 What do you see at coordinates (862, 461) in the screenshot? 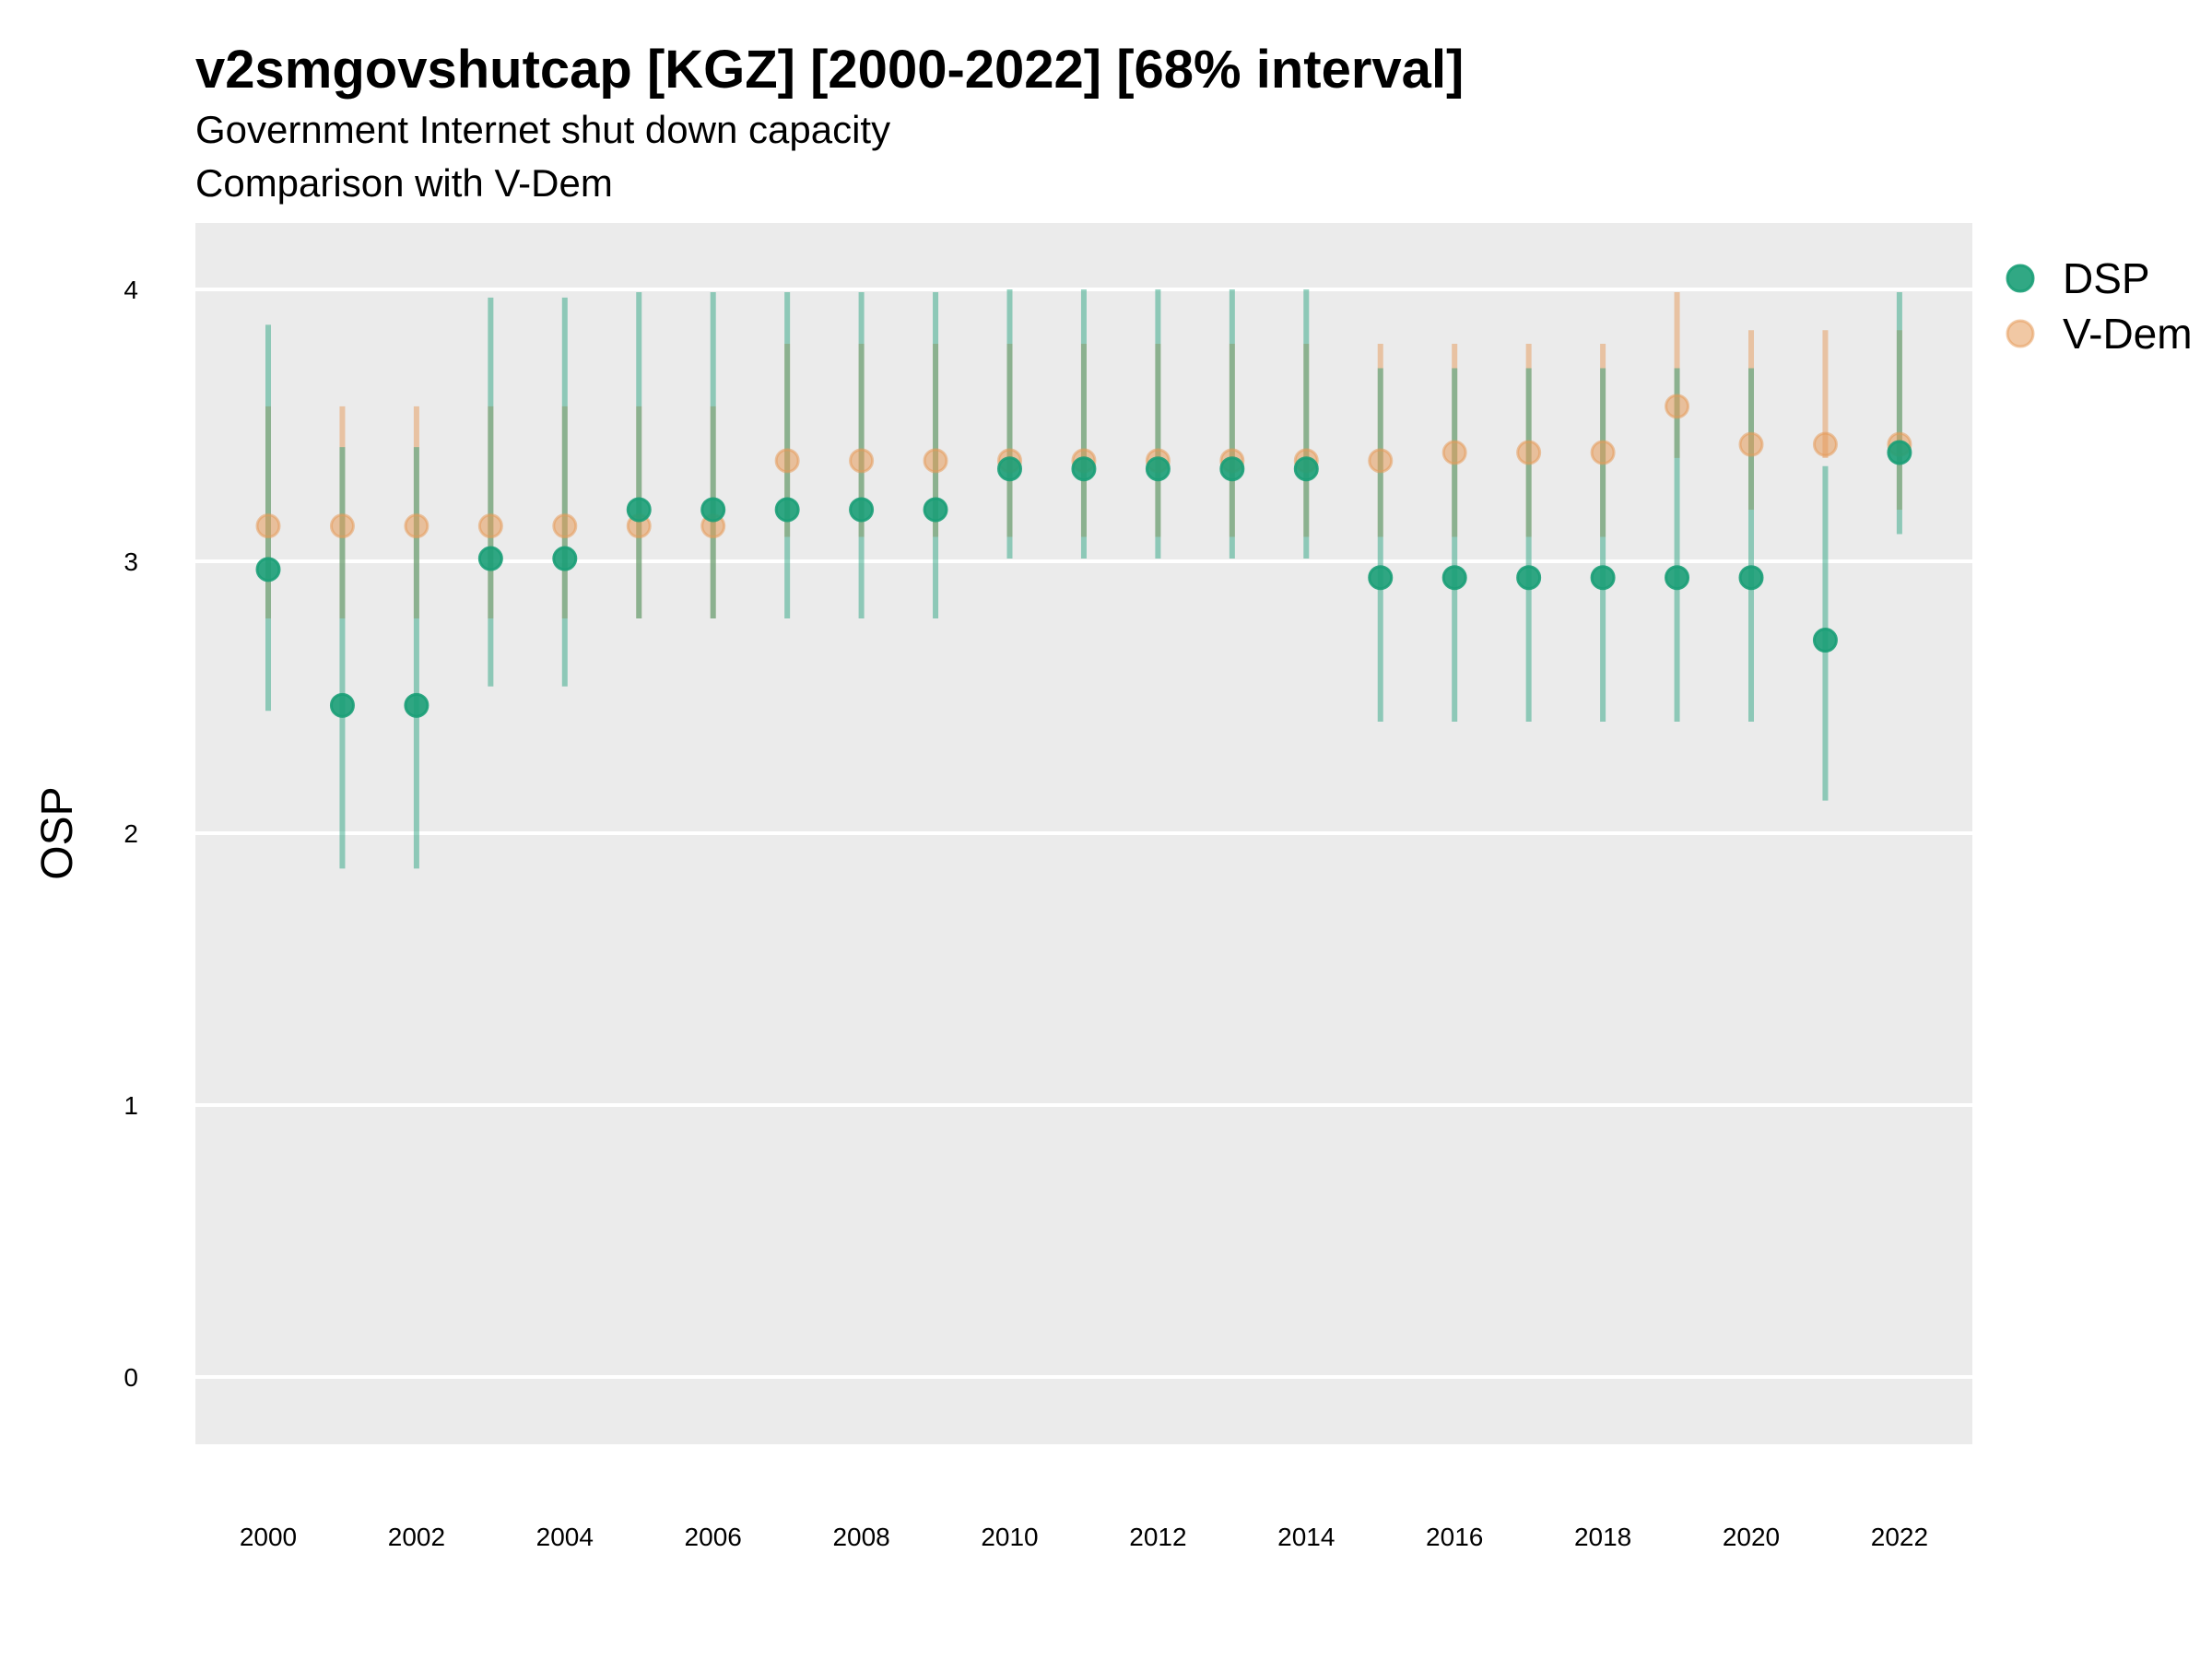
I see `vdem-point-2008` at bounding box center [862, 461].